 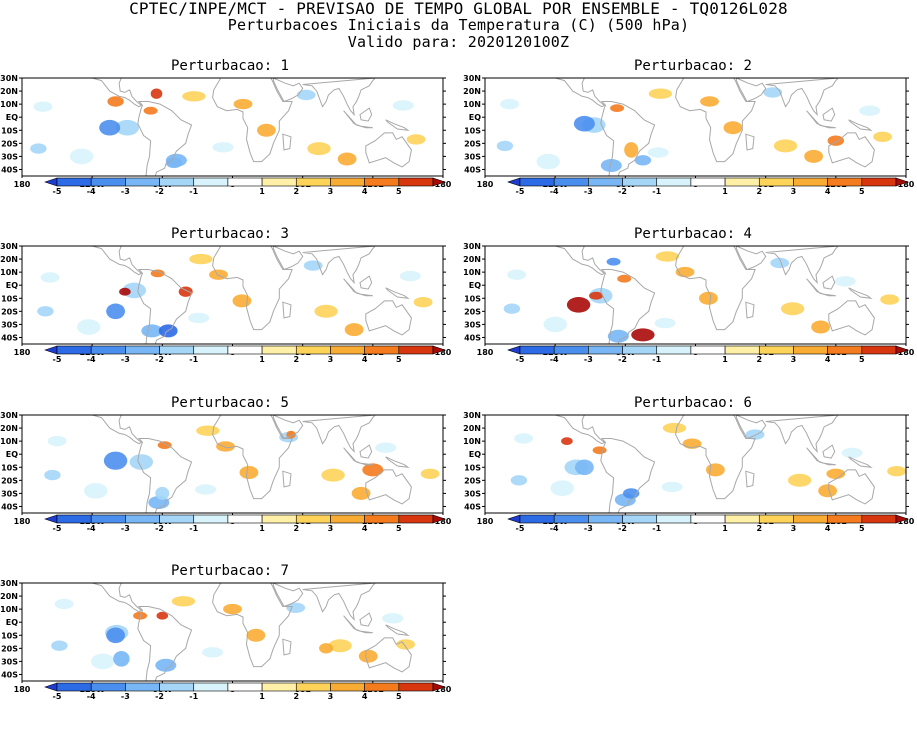 I want to click on panel-title: Perturbacao: 5, so click(x=229, y=403).